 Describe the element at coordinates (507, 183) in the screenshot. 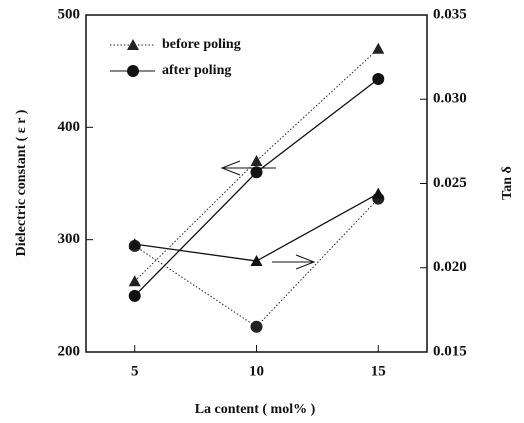

I see `y2-axis-label: Tan δ` at that location.